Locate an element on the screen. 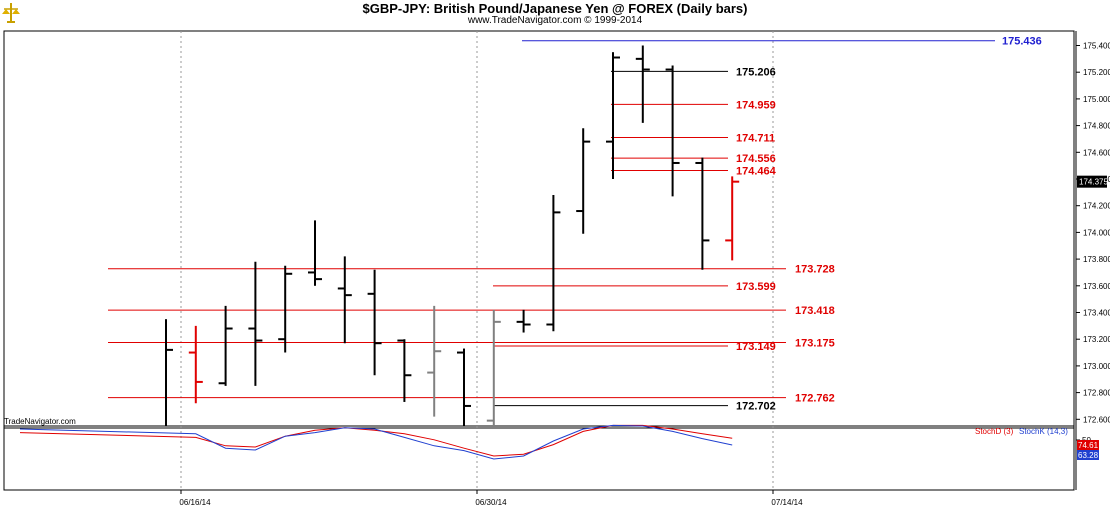 This screenshot has height=510, width=1110. y-tick-label: 175.200 is located at coordinates (1096, 72).